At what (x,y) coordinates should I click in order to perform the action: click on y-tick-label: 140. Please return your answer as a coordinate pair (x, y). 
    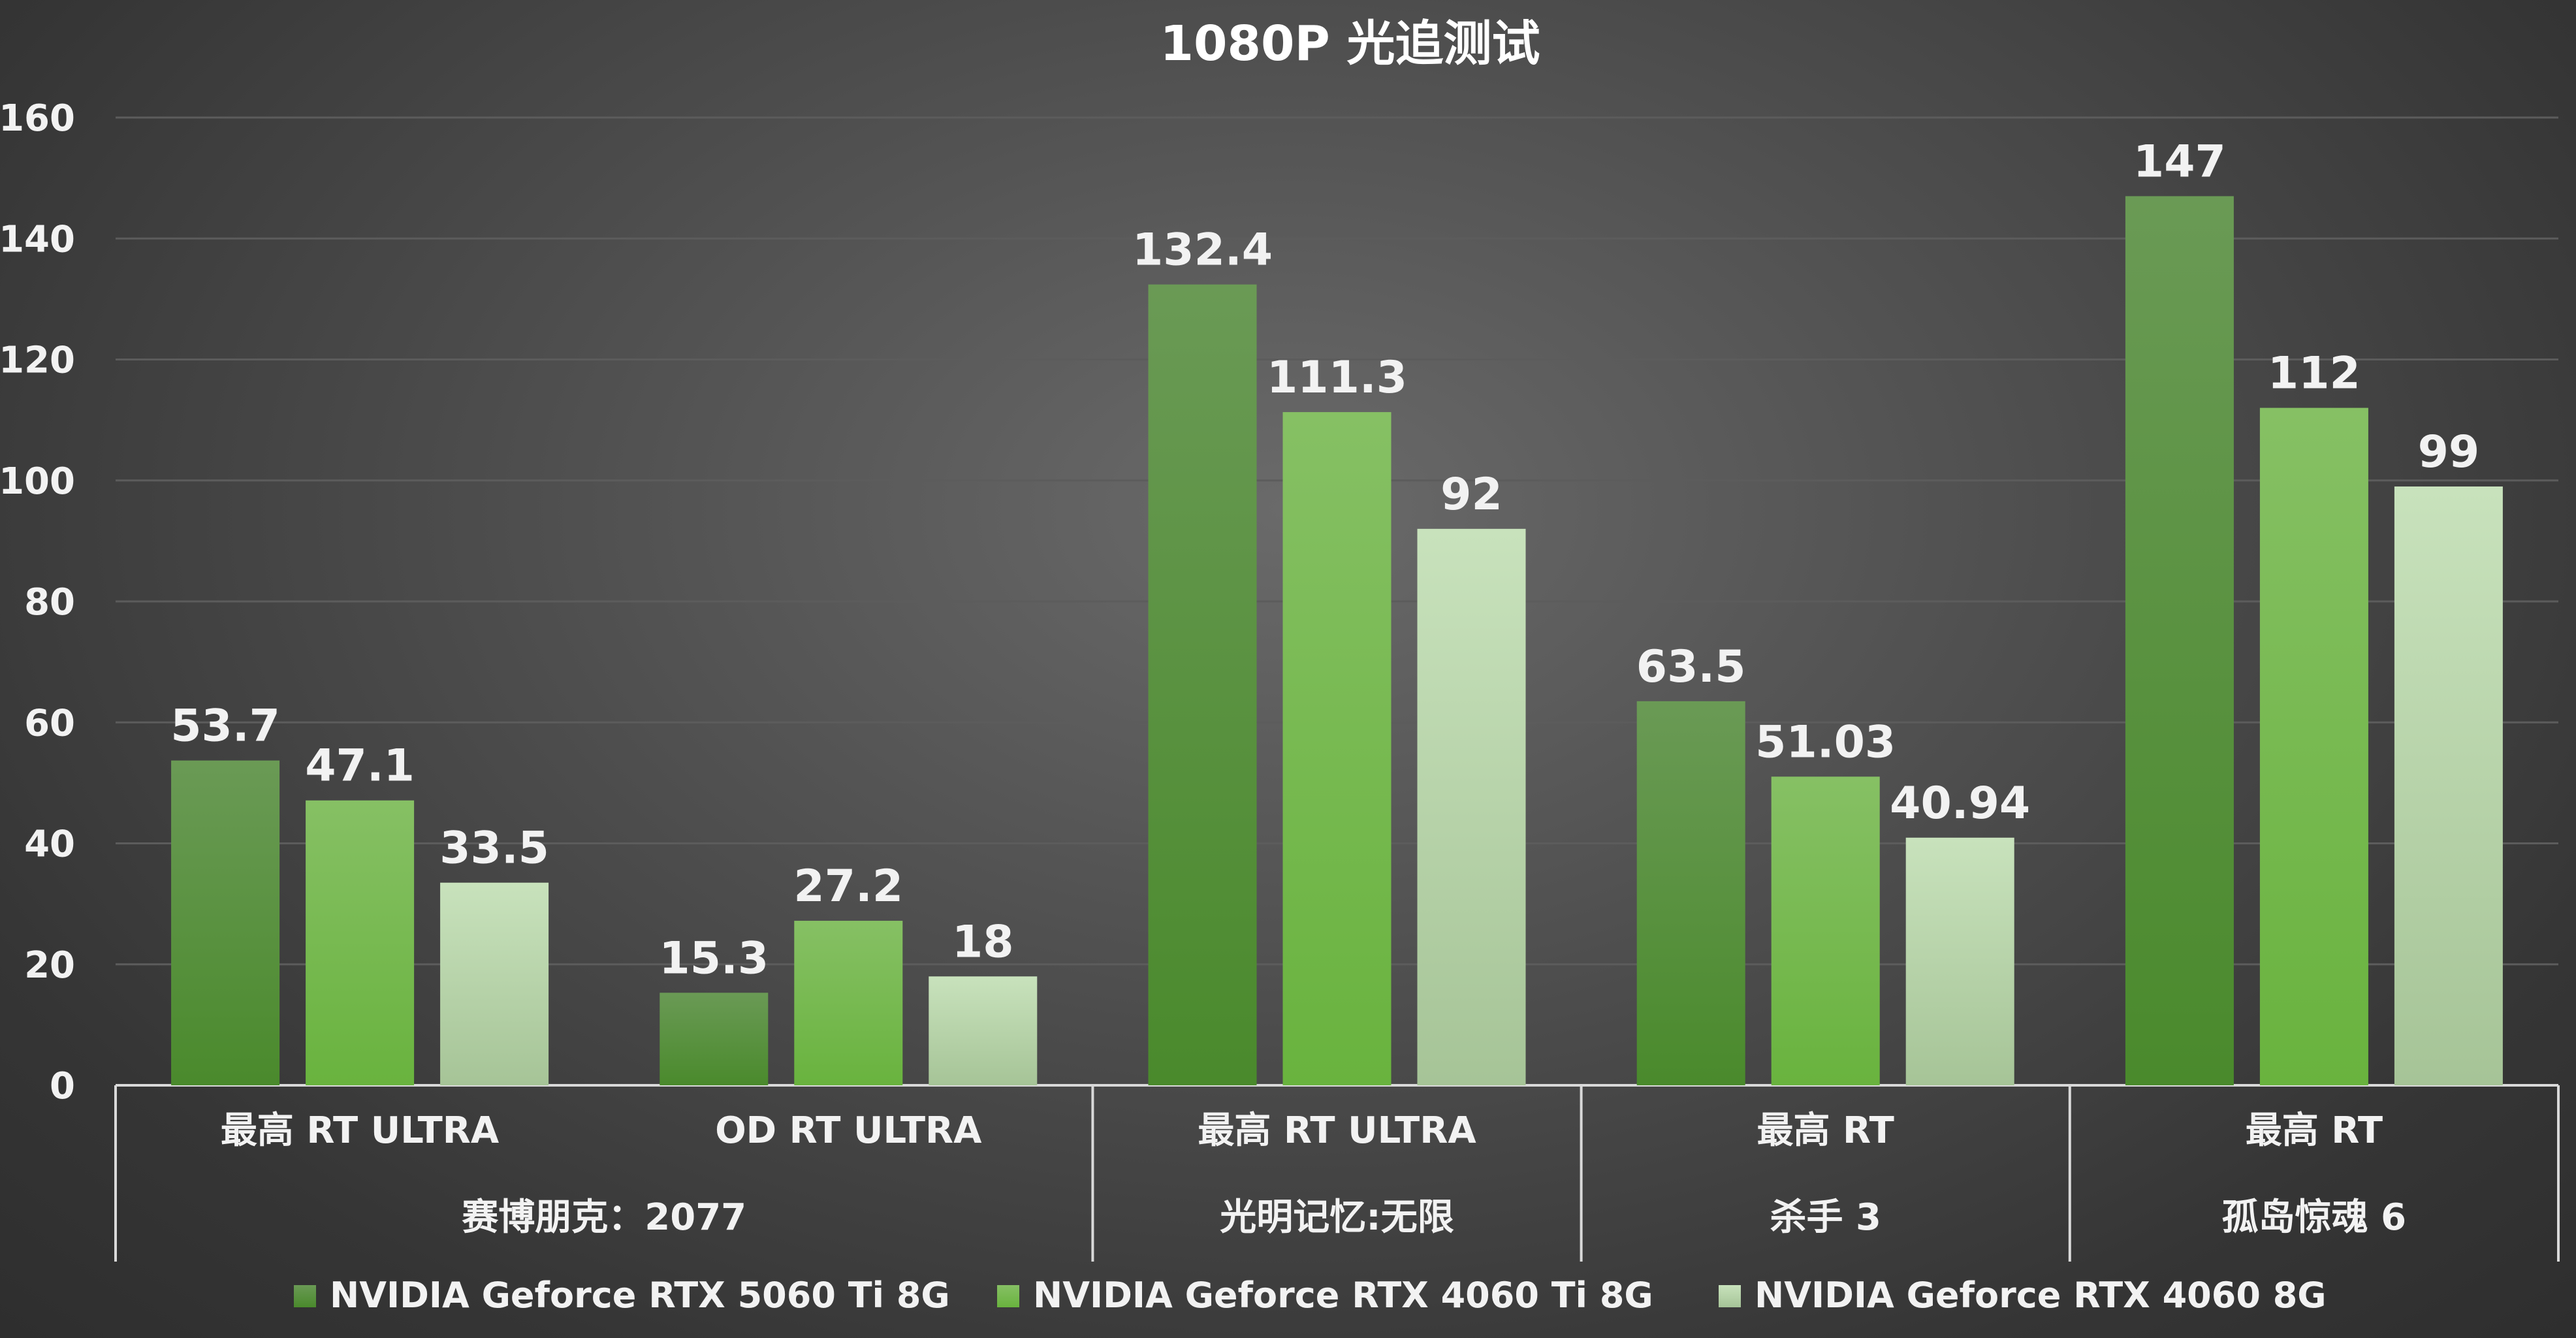
    Looking at the image, I should click on (38, 239).